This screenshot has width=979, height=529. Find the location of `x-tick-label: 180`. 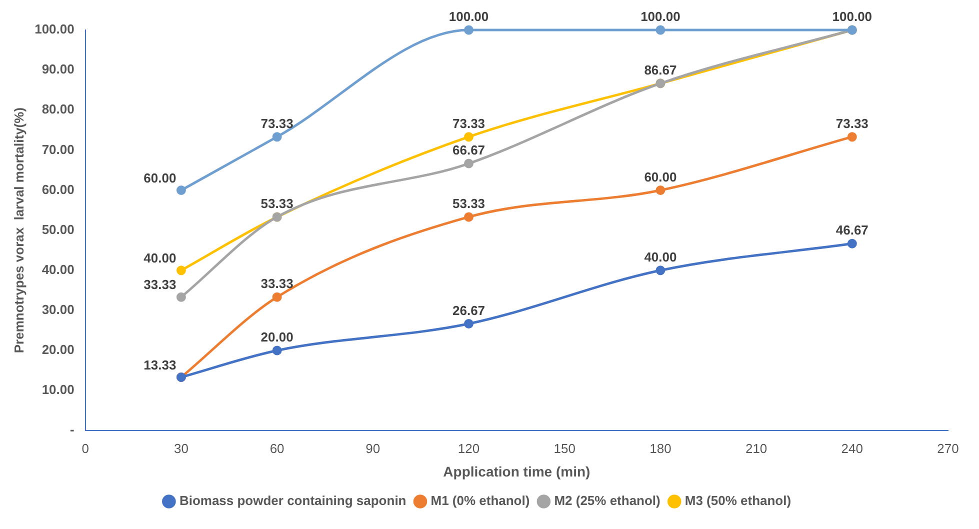

x-tick-label: 180 is located at coordinates (661, 448).